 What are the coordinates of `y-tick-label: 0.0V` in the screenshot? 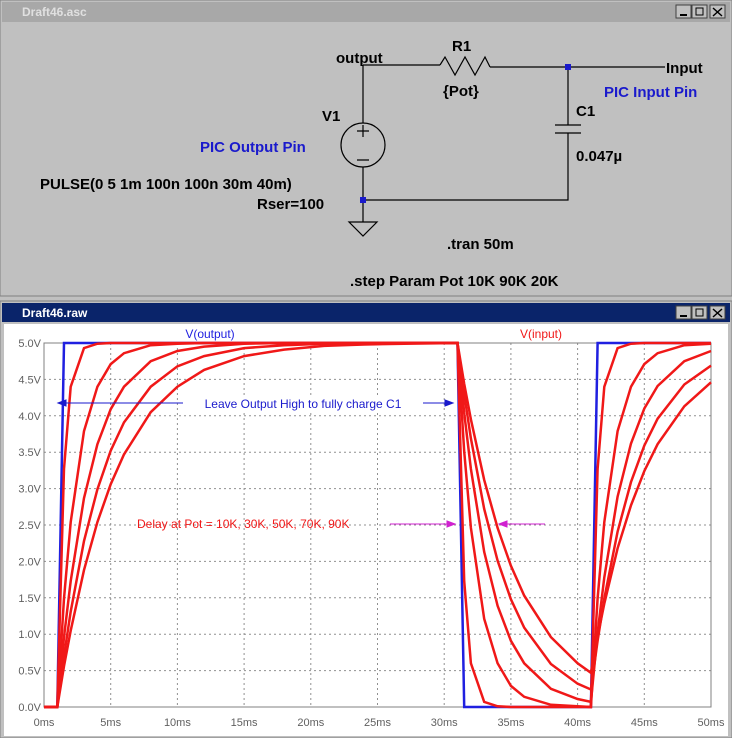 It's located at (29, 708).